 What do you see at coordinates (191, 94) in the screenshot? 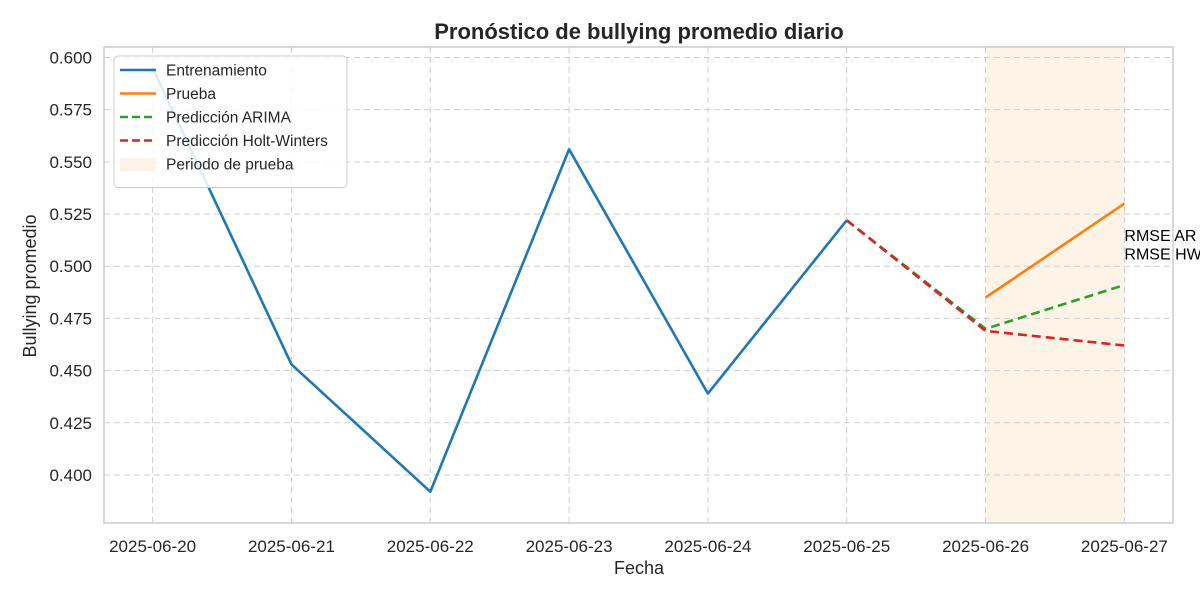
I see `legend-label: Prueba` at bounding box center [191, 94].